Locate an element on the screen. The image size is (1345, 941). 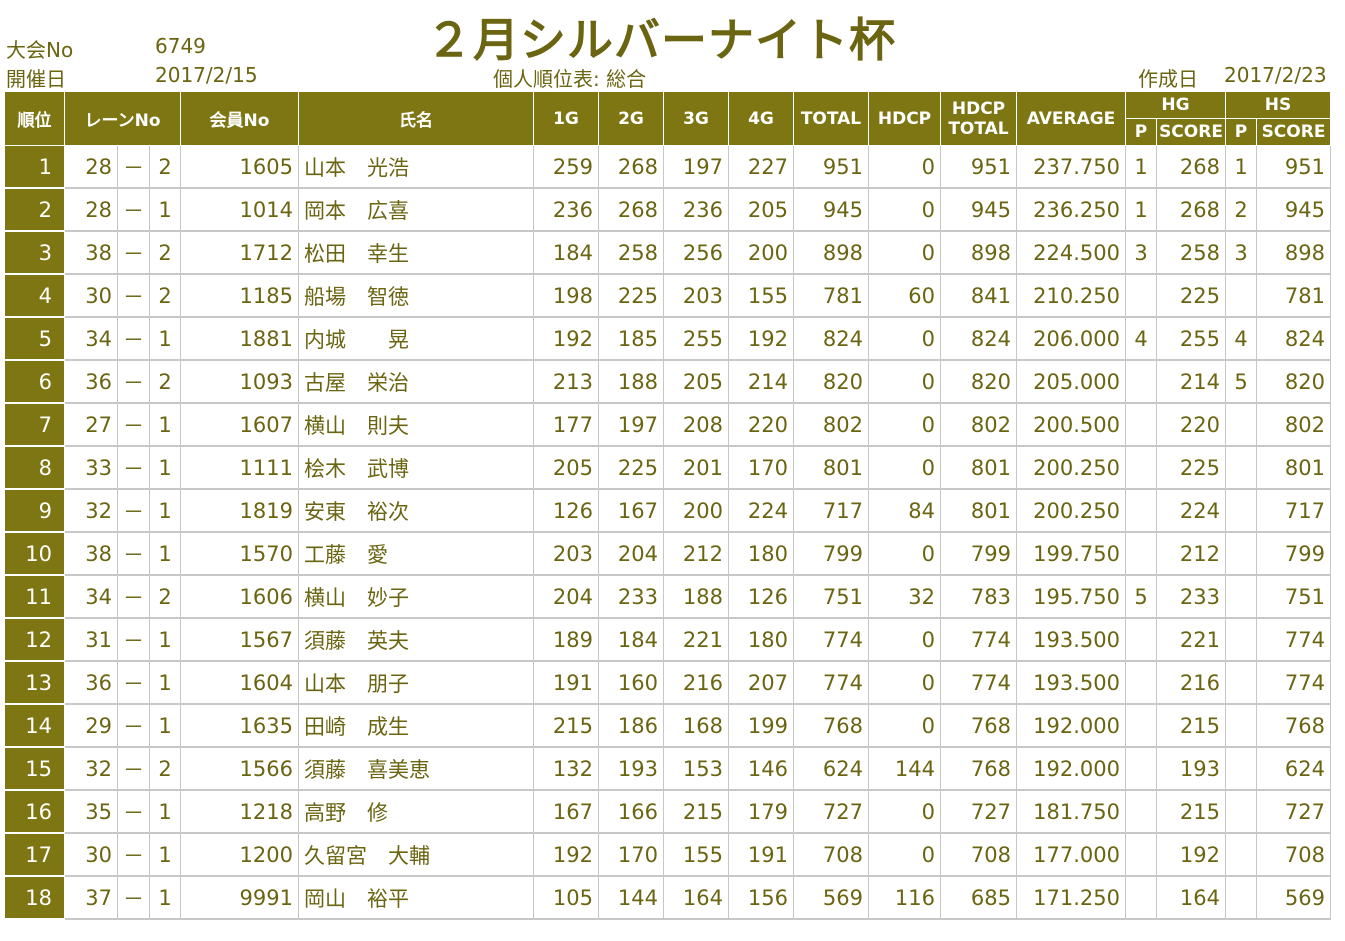
row-game4: 126 is located at coordinates (761, 596).